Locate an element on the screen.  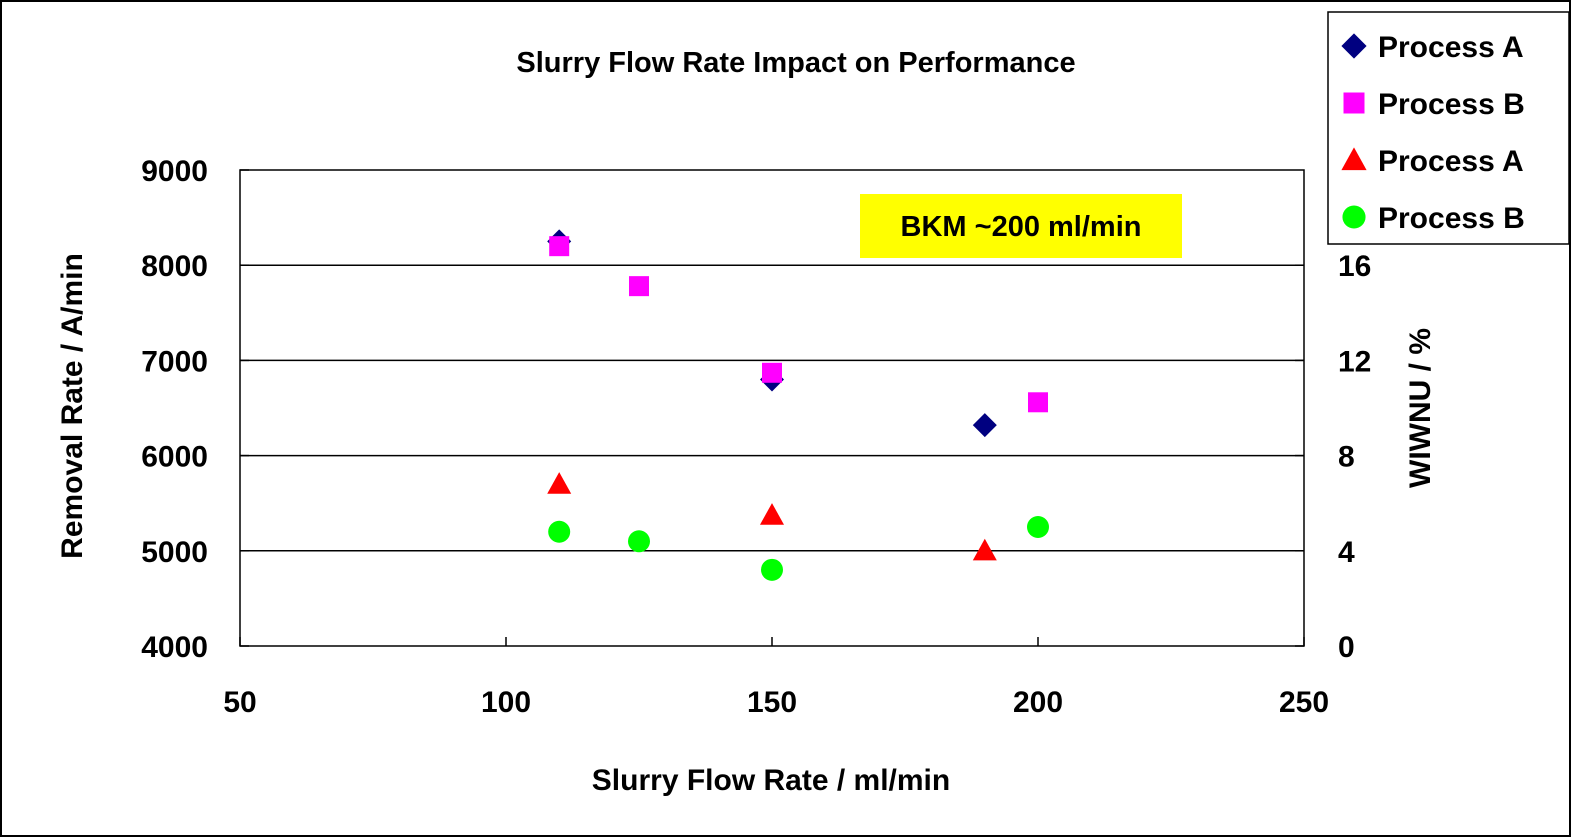
y2-tick-label: 8 is located at coordinates (1346, 457).